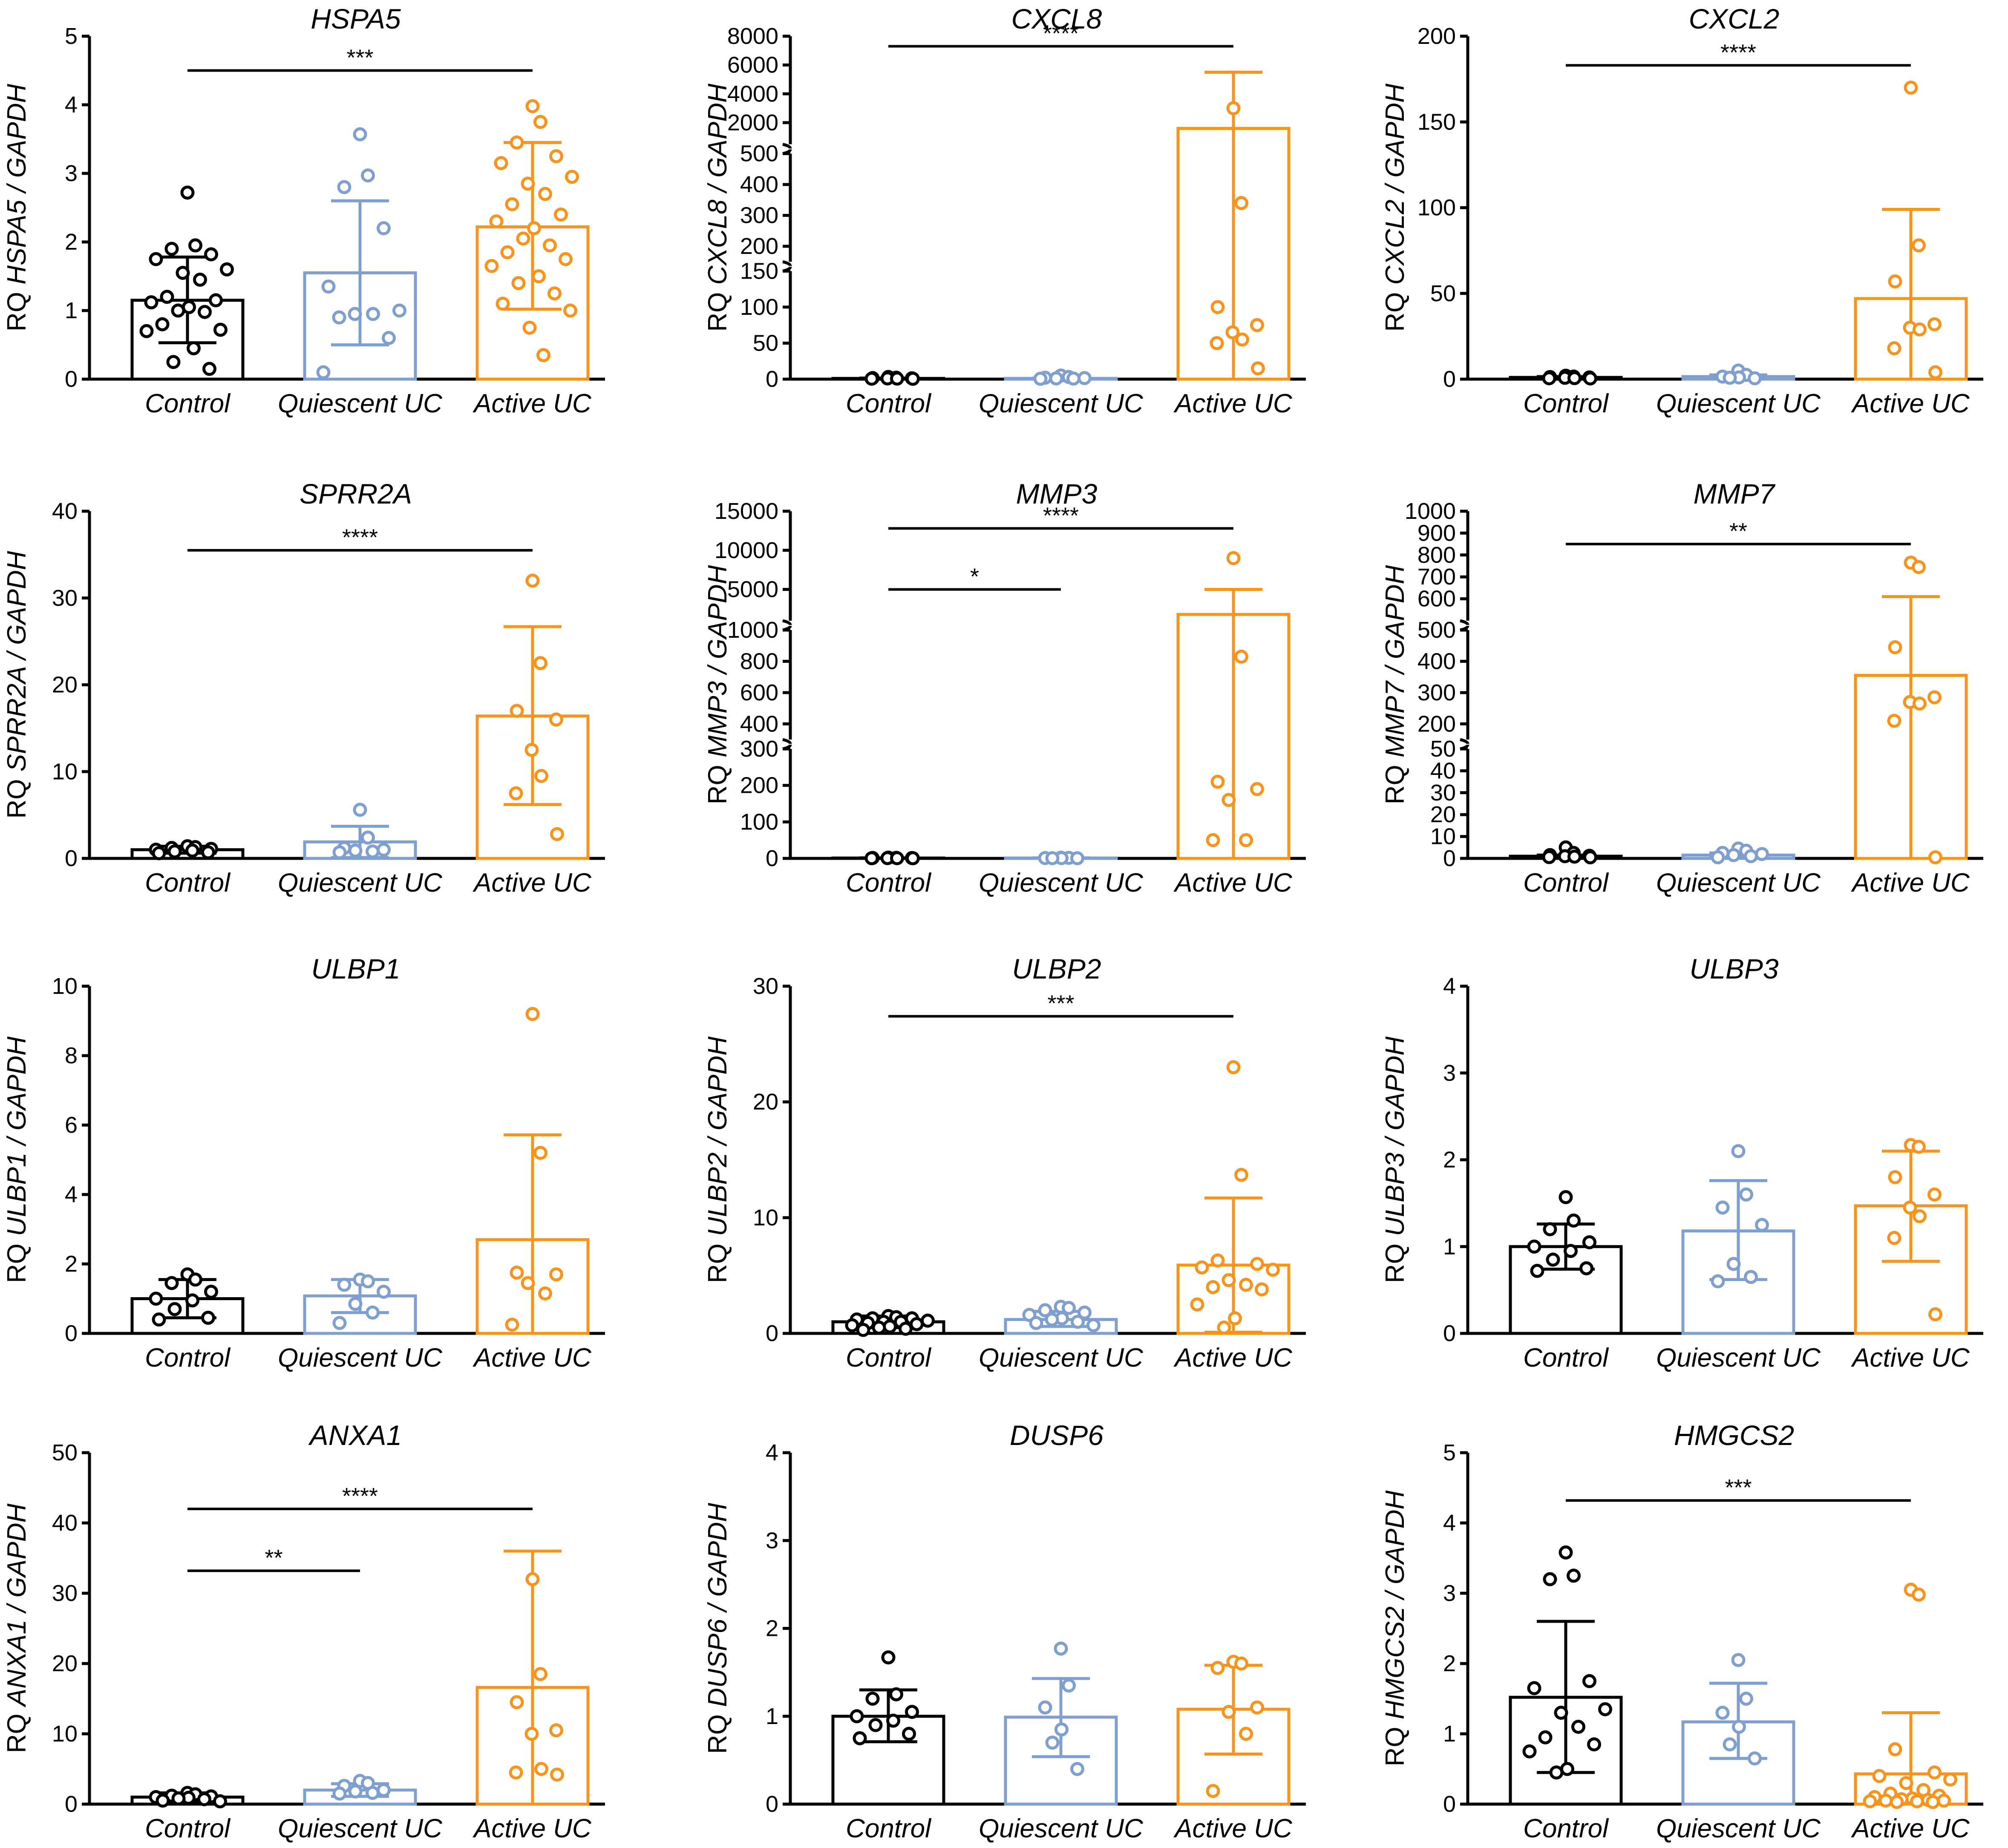 The width and height of the screenshot is (2008, 1848). What do you see at coordinates (759, 215) in the screenshot?
I see `y-tick-label: 300` at bounding box center [759, 215].